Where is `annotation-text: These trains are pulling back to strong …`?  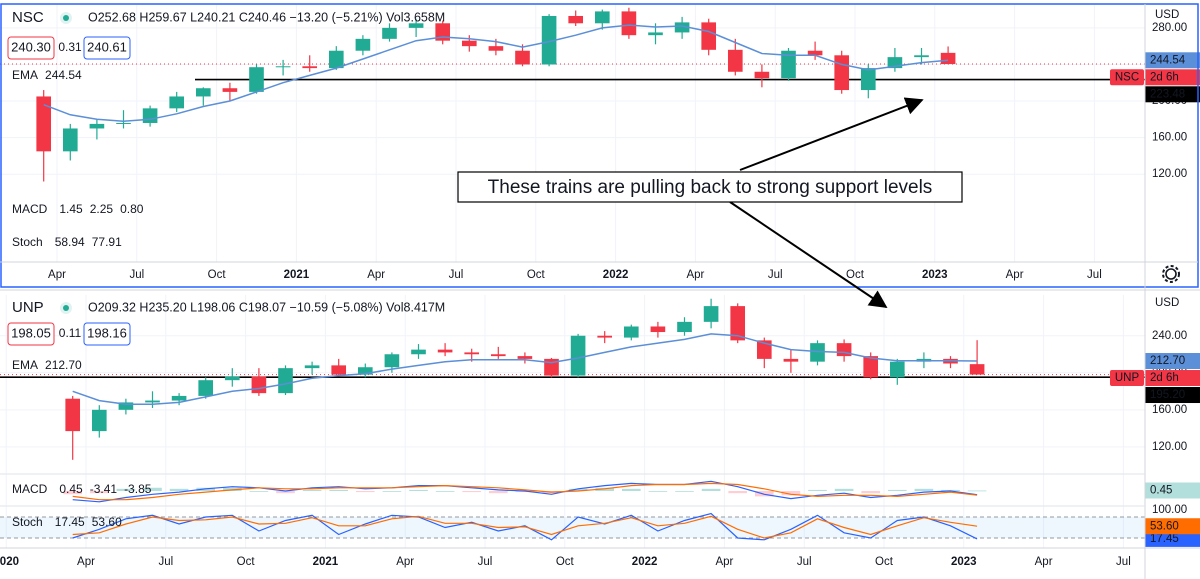 annotation-text: These trains are pulling back to strong … is located at coordinates (710, 187).